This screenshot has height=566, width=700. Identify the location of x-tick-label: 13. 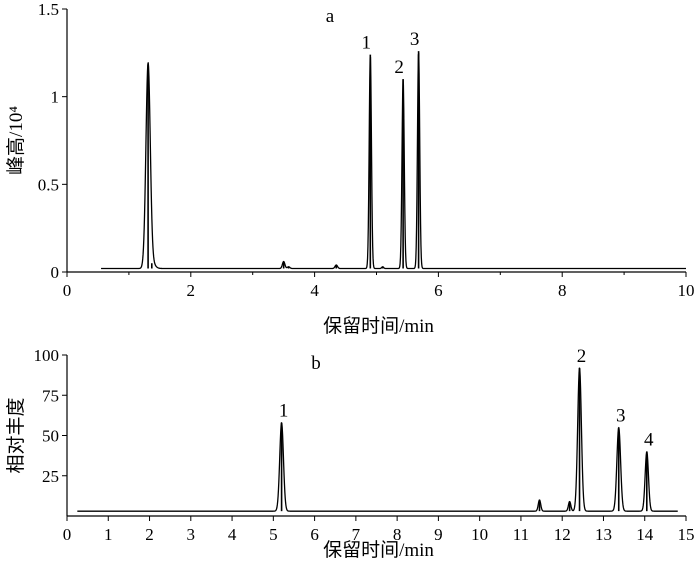
(603, 534).